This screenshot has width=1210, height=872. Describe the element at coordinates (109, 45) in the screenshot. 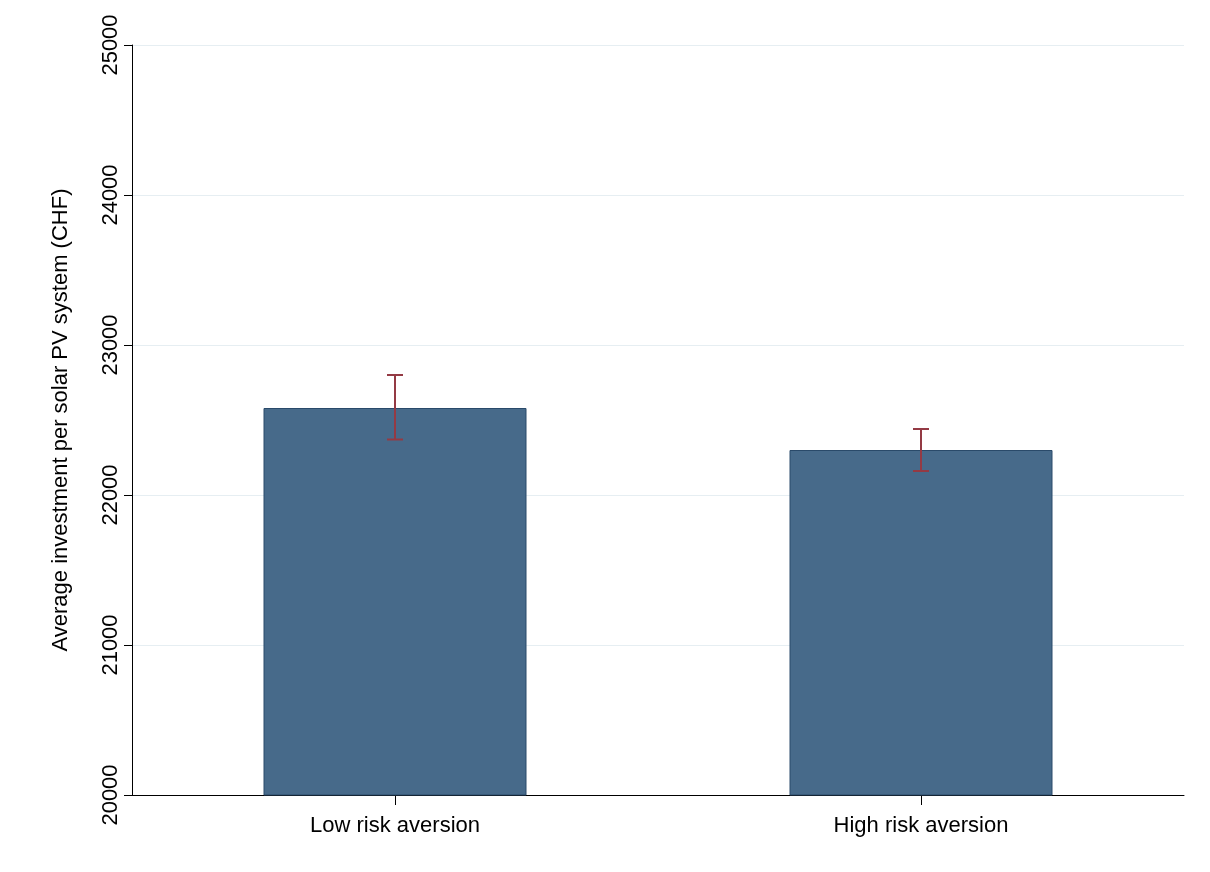

I see `y-tick-label: 25000` at that location.